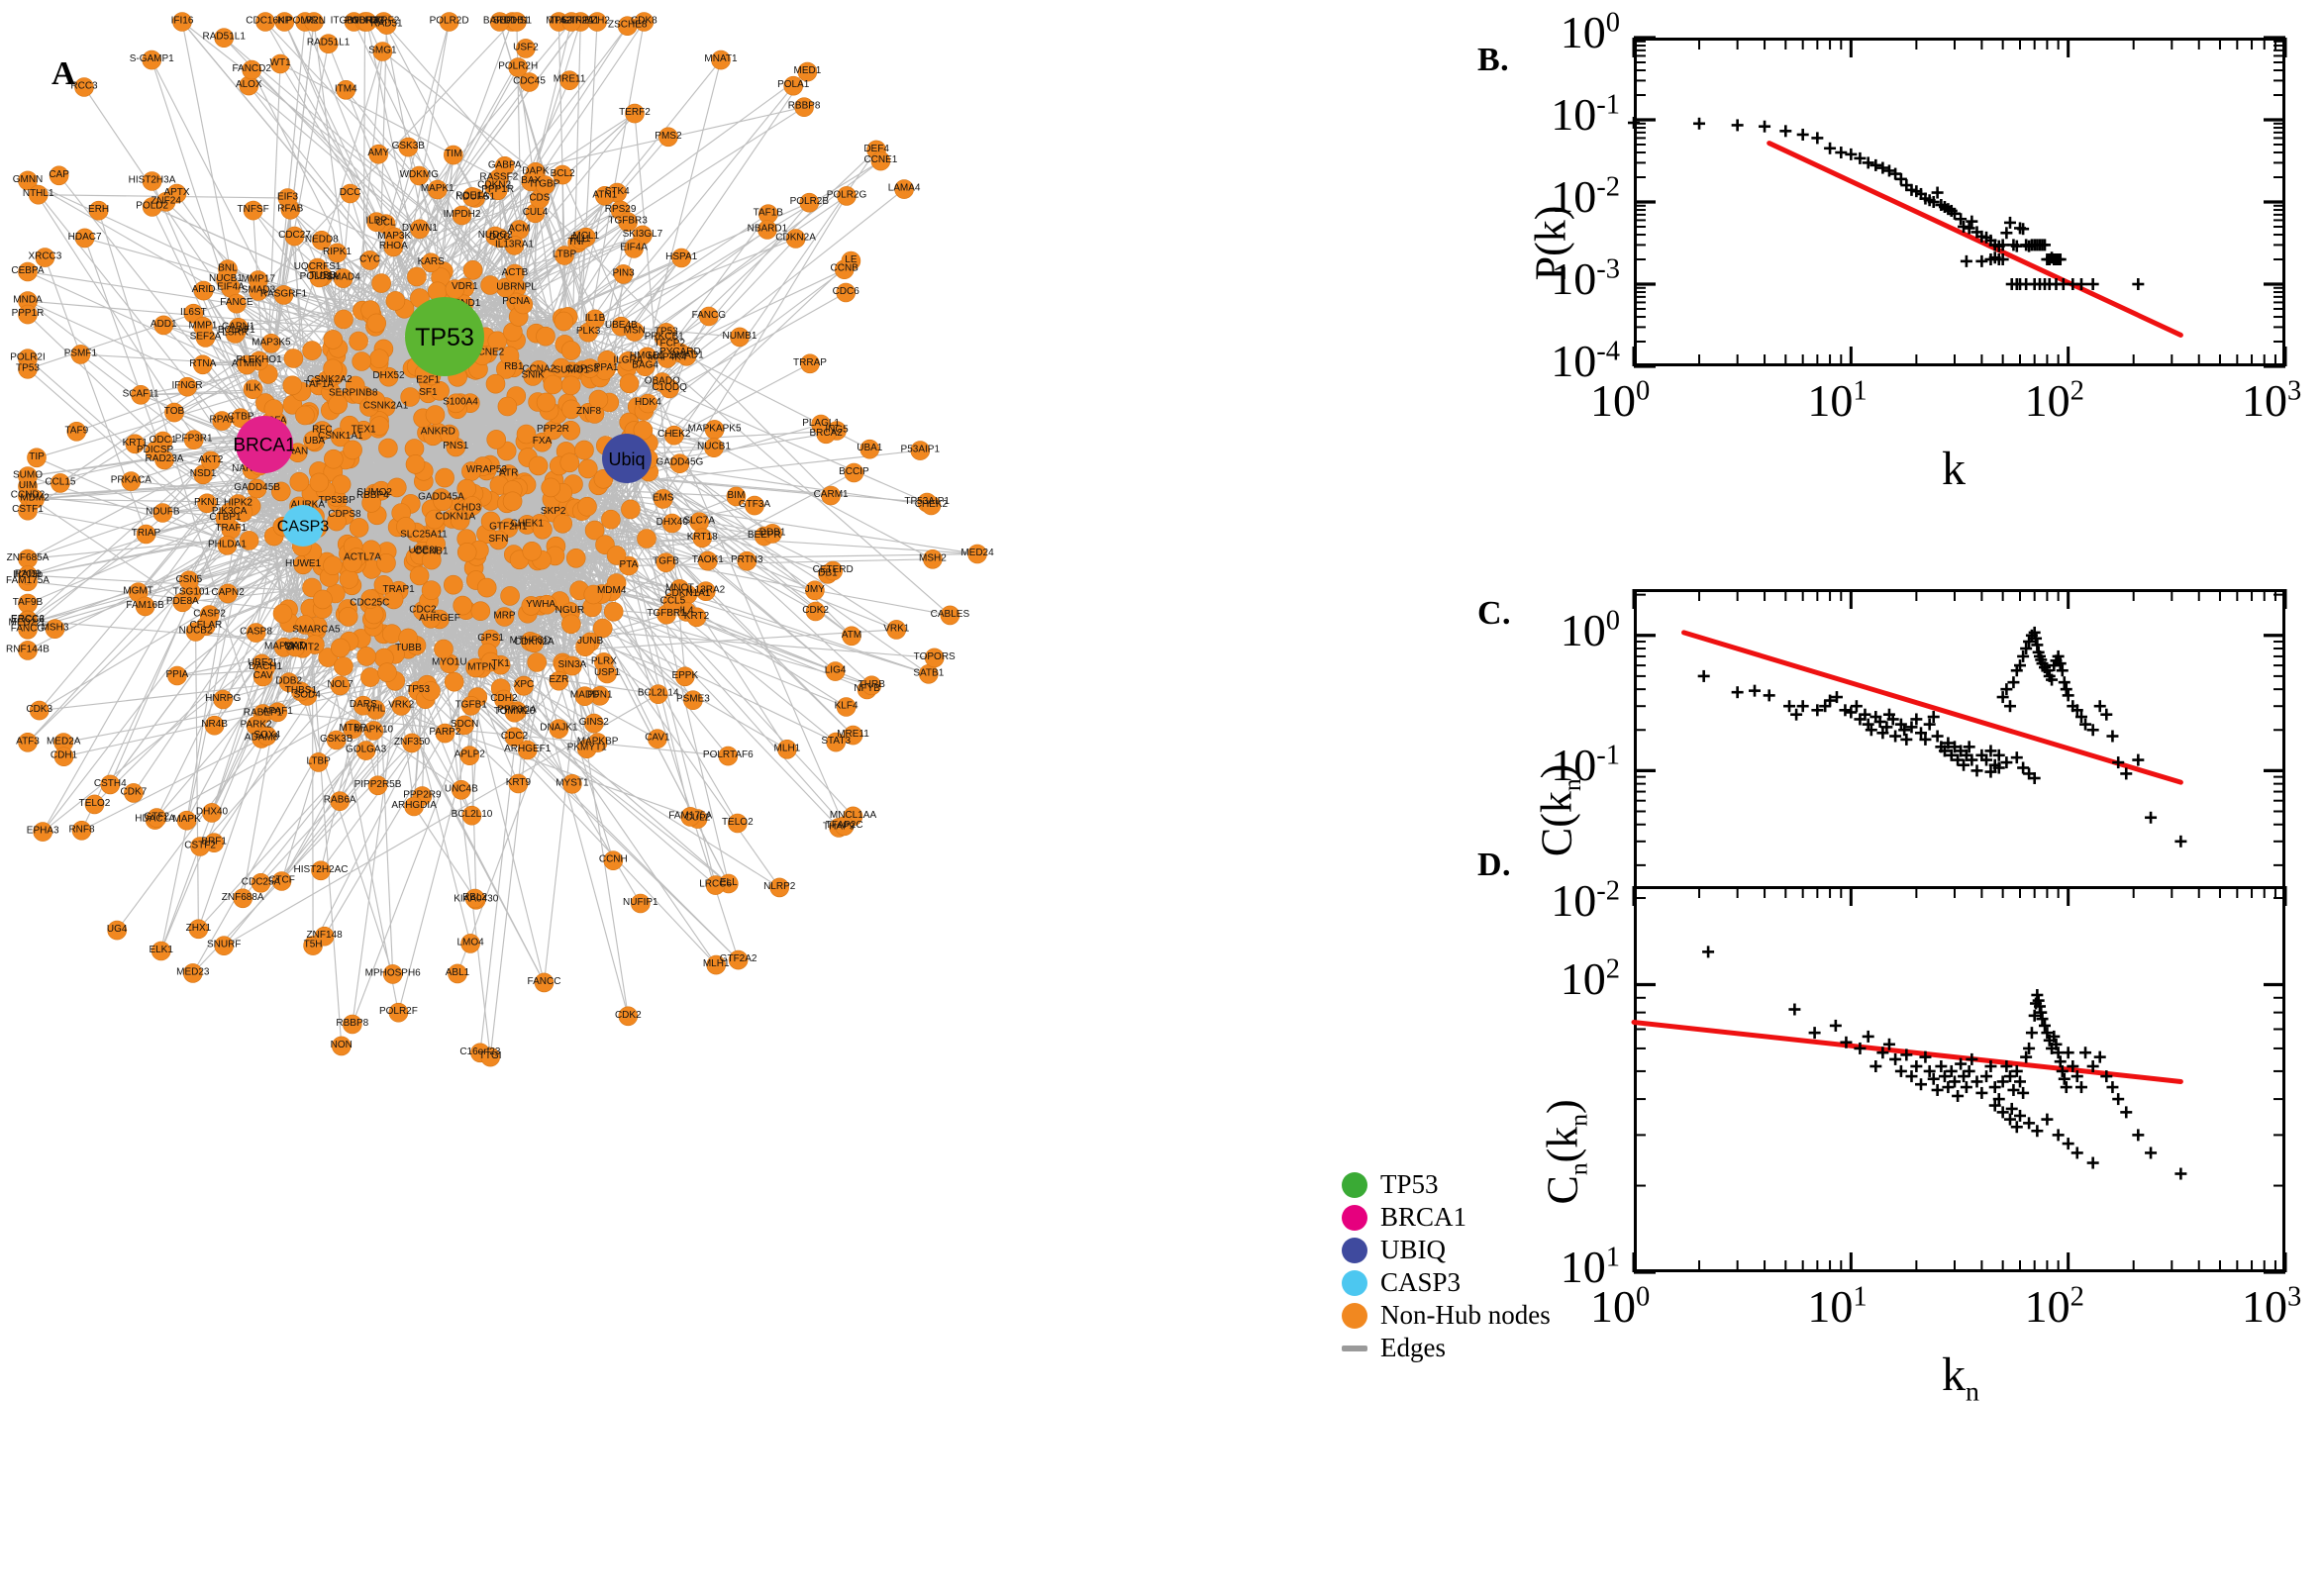 This screenshot has height=1596, width=2323. Describe the element at coordinates (444, 337) in the screenshot. I see `hub-node-tp53` at that location.